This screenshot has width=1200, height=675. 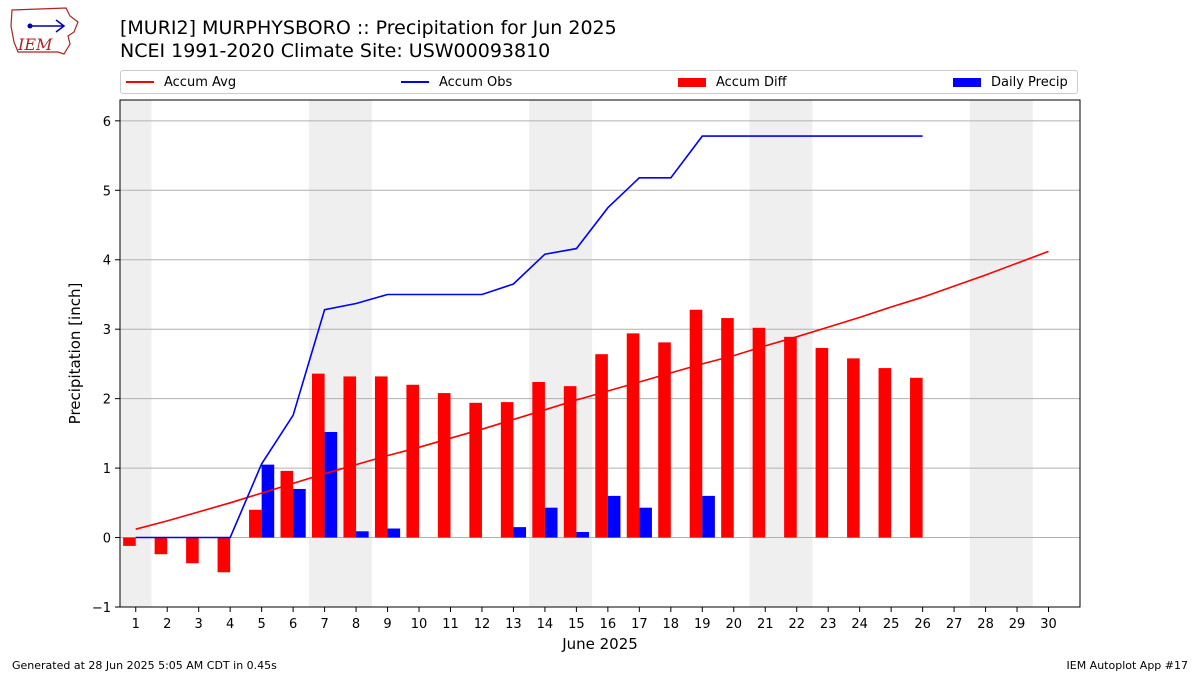 What do you see at coordinates (107, 261) in the screenshot?
I see `y-tick-label: 4` at bounding box center [107, 261].